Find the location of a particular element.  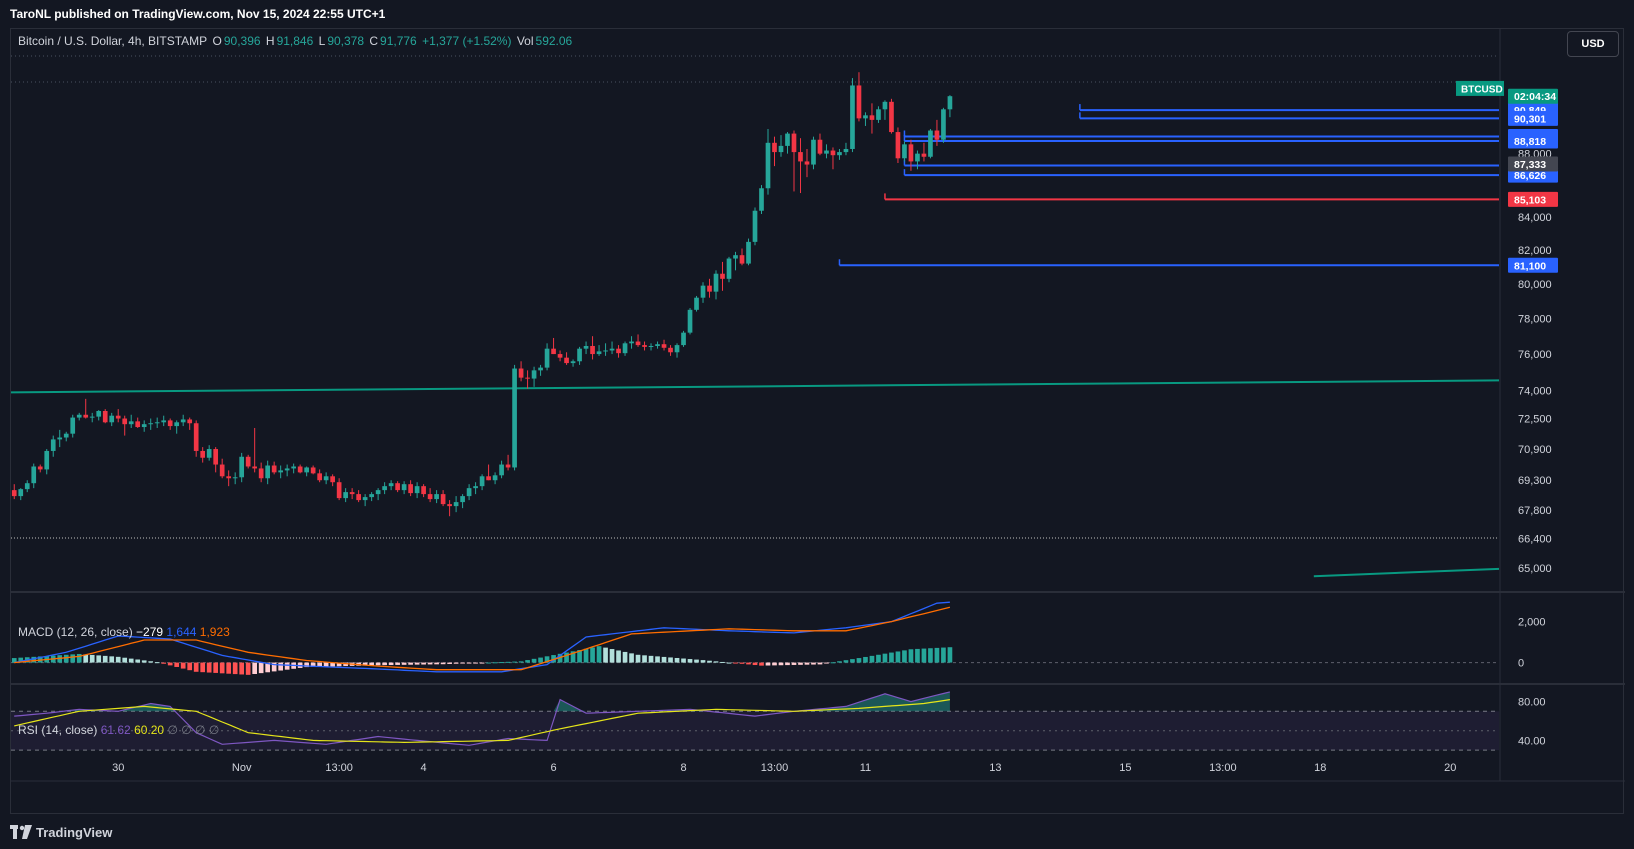

time-axis-label: 15 is located at coordinates (1125, 768).